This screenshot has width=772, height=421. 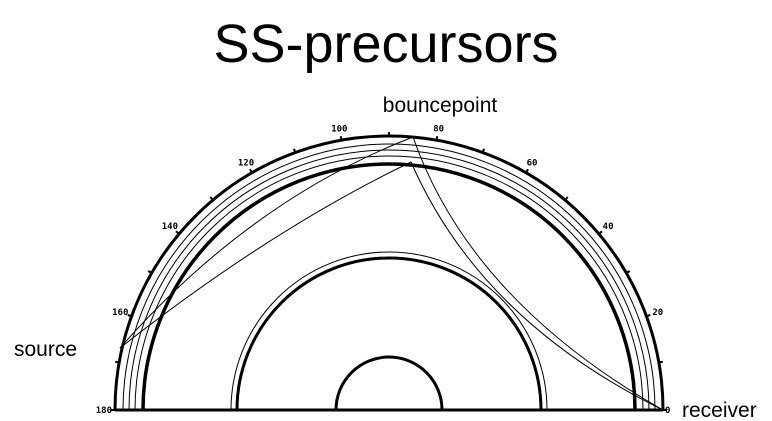 I want to click on angle-tick-label: 40, so click(x=608, y=227).